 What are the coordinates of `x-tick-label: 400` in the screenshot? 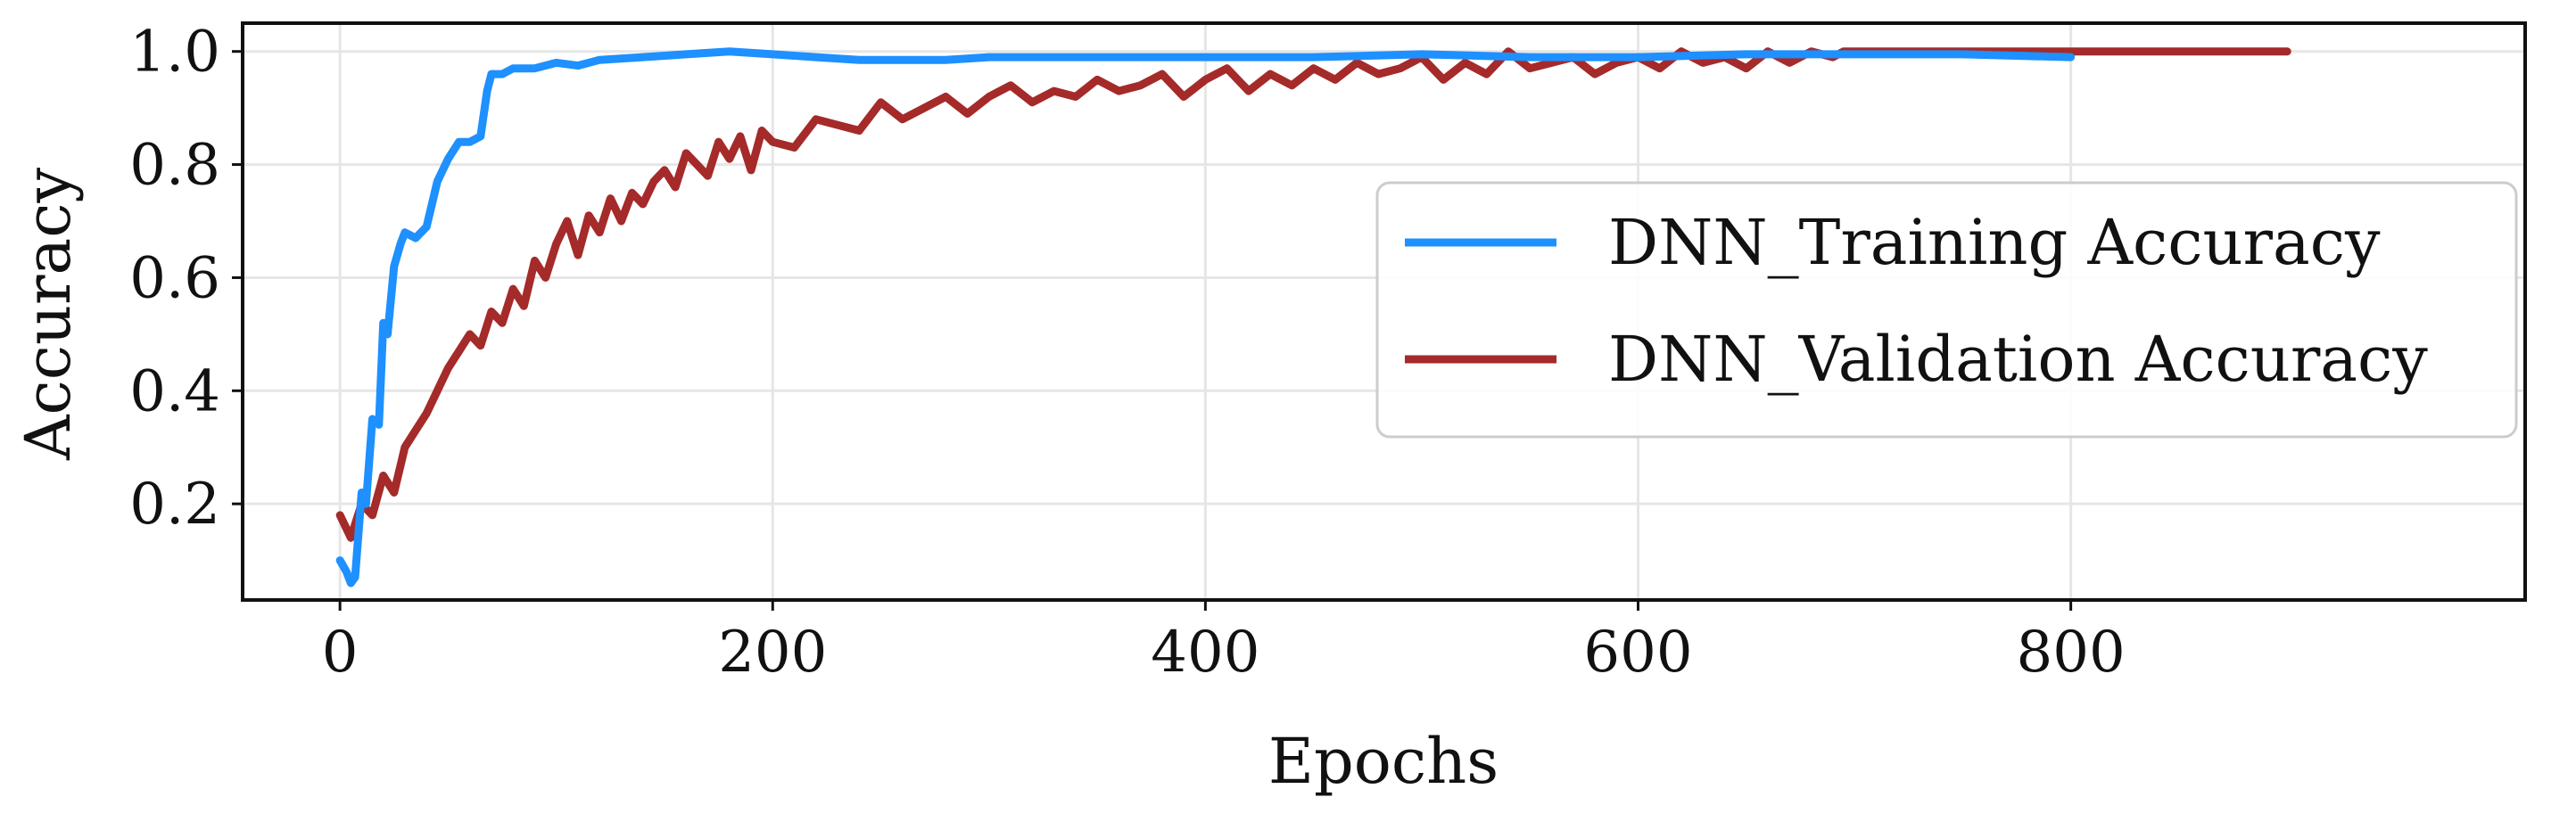 It's located at (1205, 653).